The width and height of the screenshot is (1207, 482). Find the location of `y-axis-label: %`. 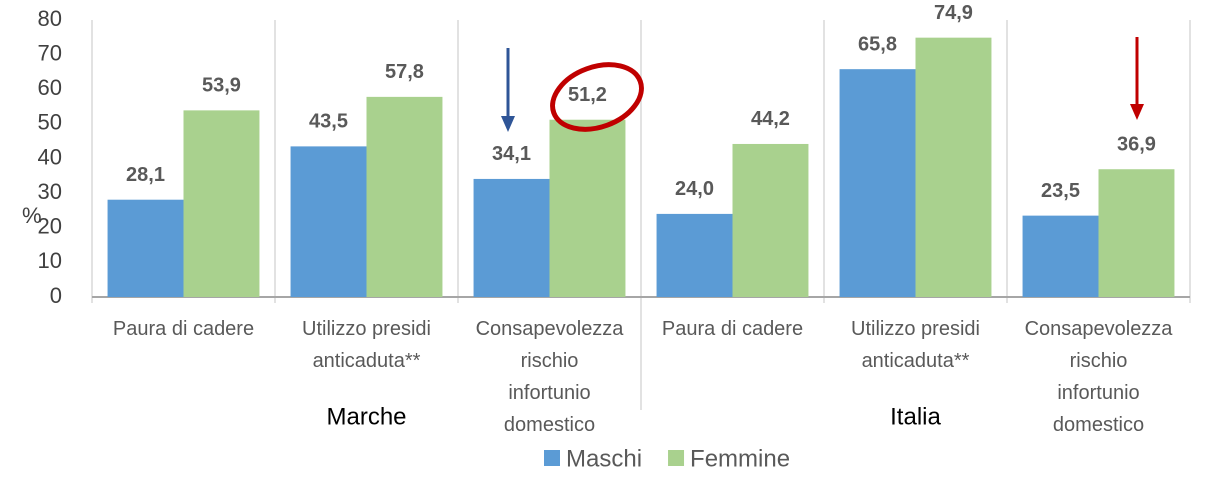

y-axis-label: % is located at coordinates (32, 215).